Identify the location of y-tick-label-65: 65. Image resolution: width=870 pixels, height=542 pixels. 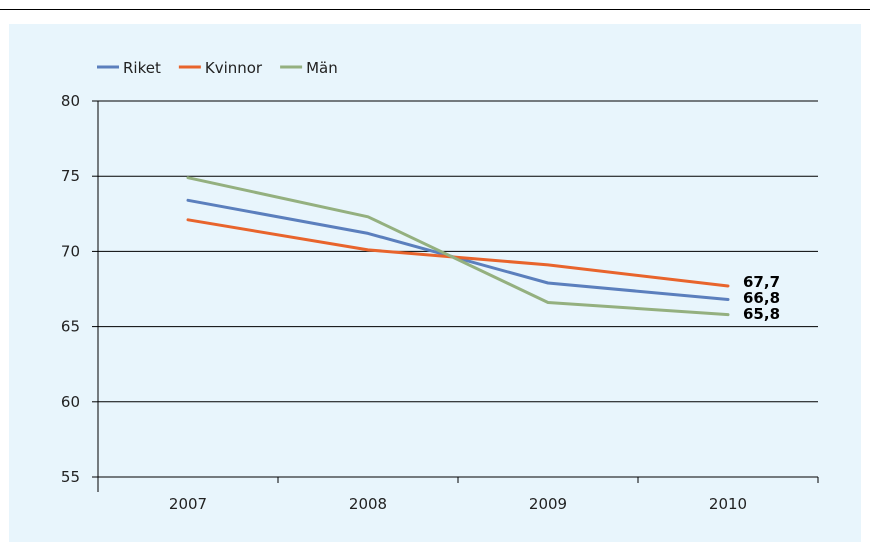
(70, 327).